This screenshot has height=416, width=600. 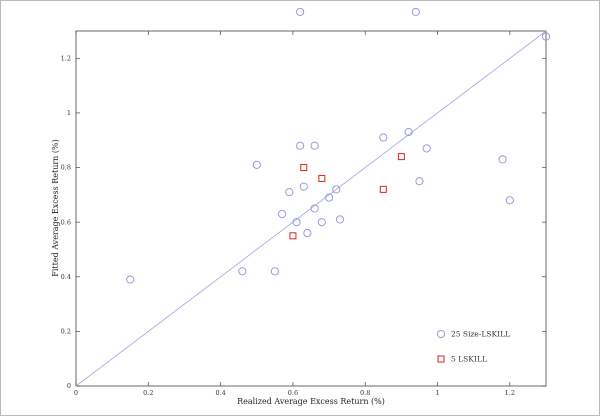 What do you see at coordinates (441, 359) in the screenshot?
I see `legend-marker-square` at bounding box center [441, 359].